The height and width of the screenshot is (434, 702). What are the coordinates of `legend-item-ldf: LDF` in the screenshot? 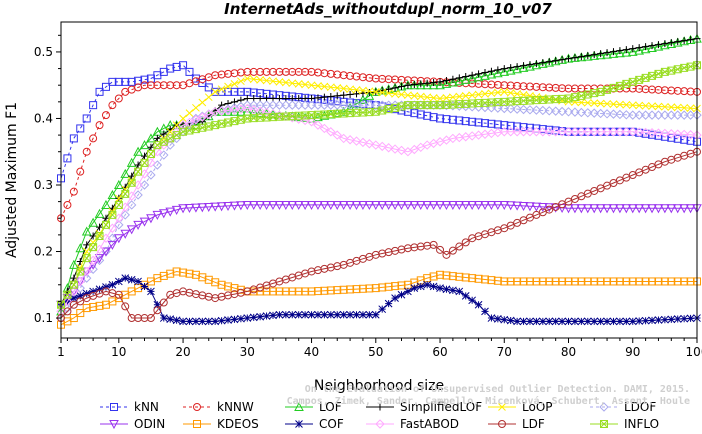 It's located at (516, 424).